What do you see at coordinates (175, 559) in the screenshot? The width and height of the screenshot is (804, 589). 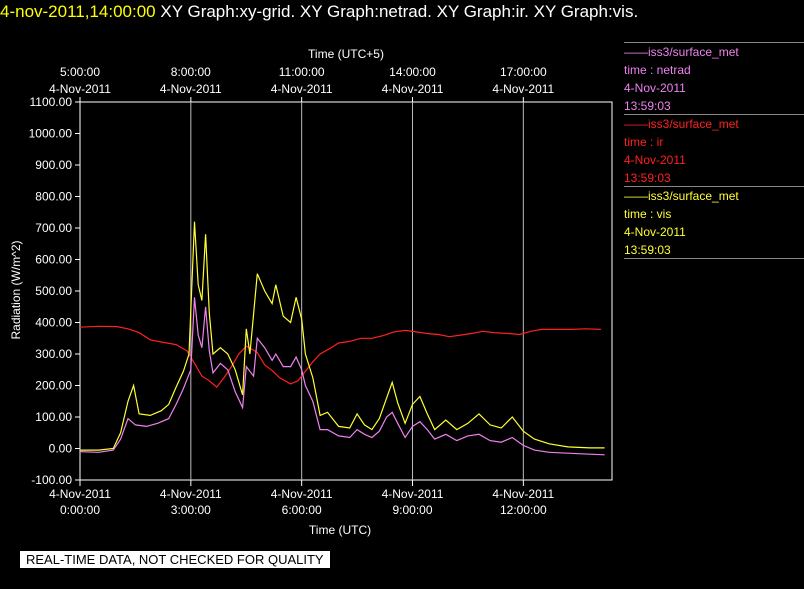 I see `disclaimer-label: REAL-TIME DATA, NOT CHECKED FOR QUALITY` at bounding box center [175, 559].